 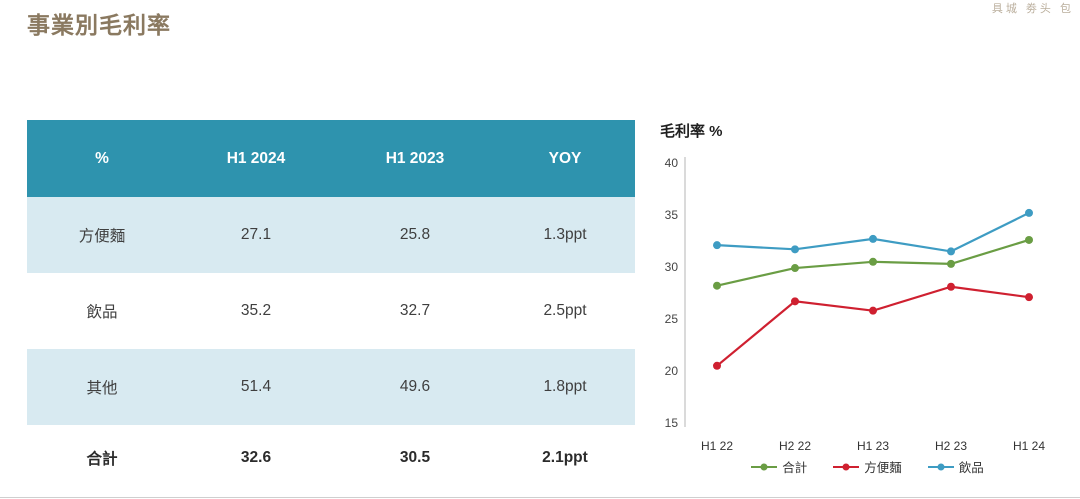 What do you see at coordinates (331, 311) in the screenshot?
I see `table-row-beverages: 飲品 35.2 32.7 2.5ppt` at bounding box center [331, 311].